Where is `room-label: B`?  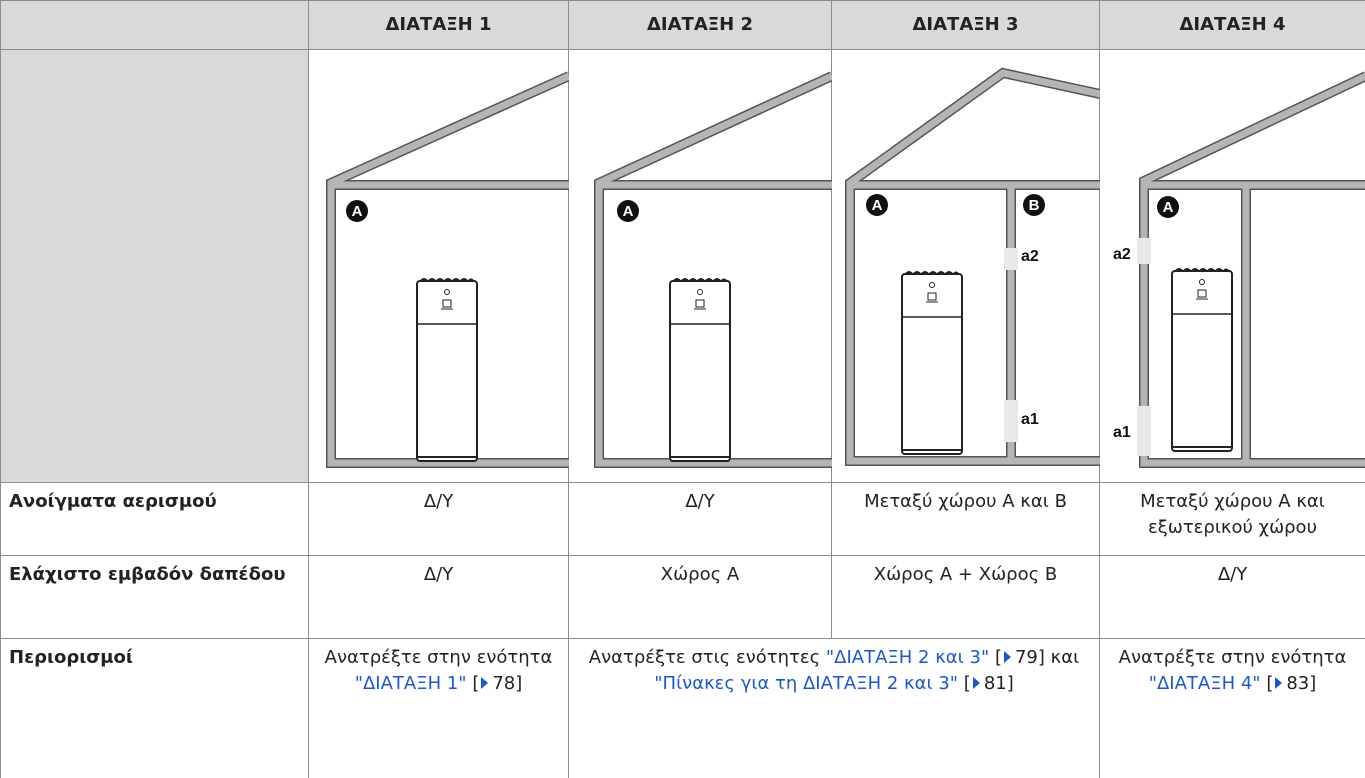 room-label: B is located at coordinates (1034, 205).